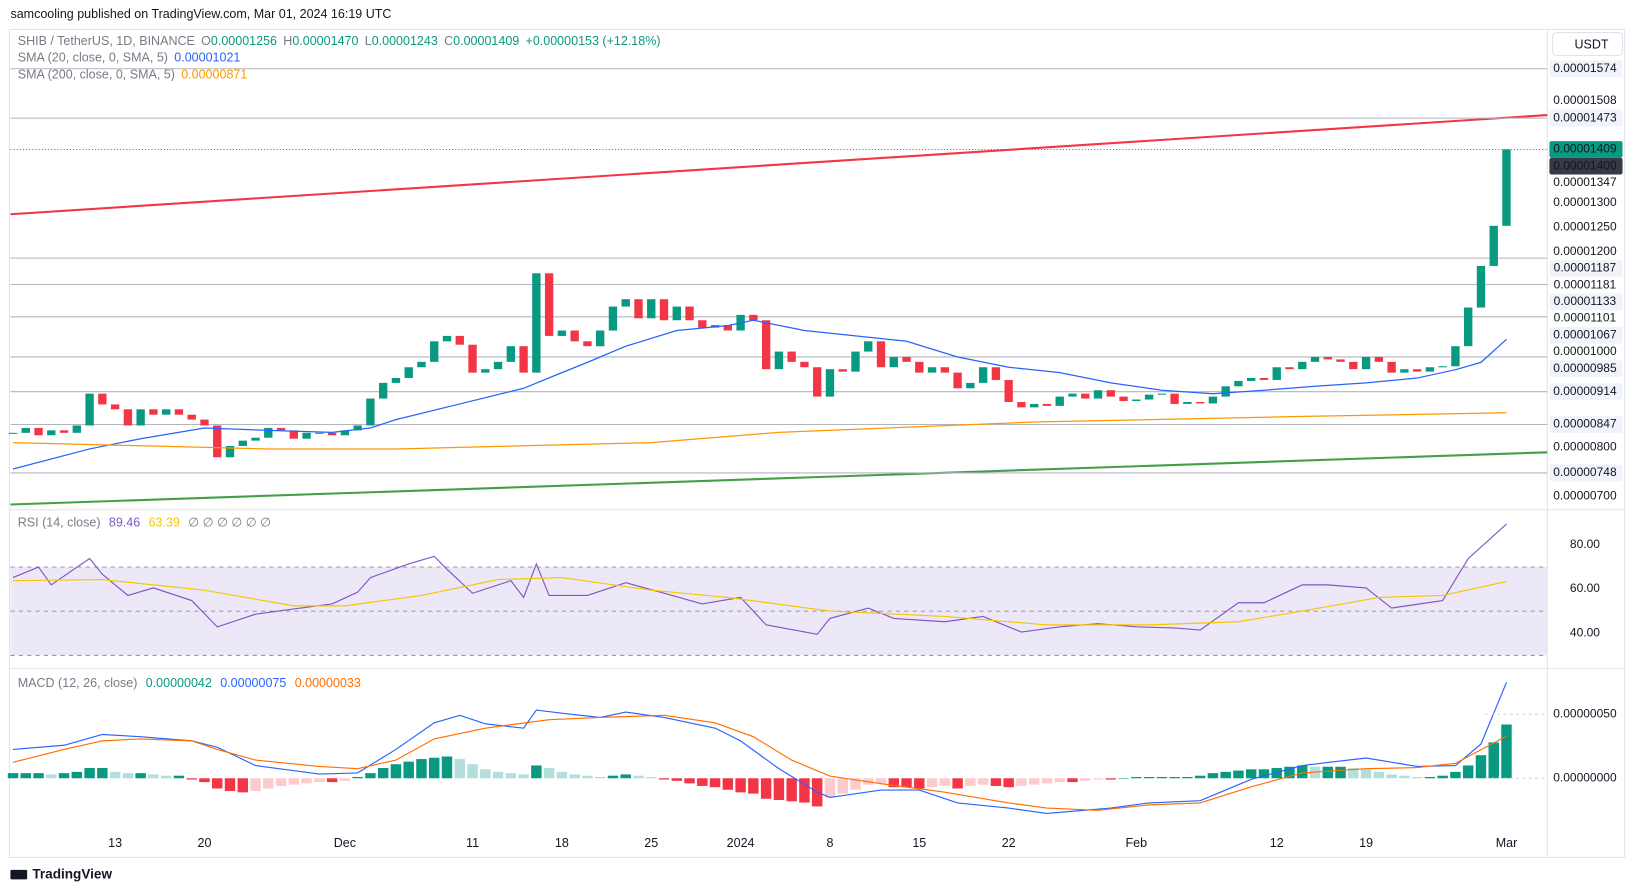  I want to click on legend: SMA (200, close, 0, SMA, 5) 0.00000871, so click(133, 75).